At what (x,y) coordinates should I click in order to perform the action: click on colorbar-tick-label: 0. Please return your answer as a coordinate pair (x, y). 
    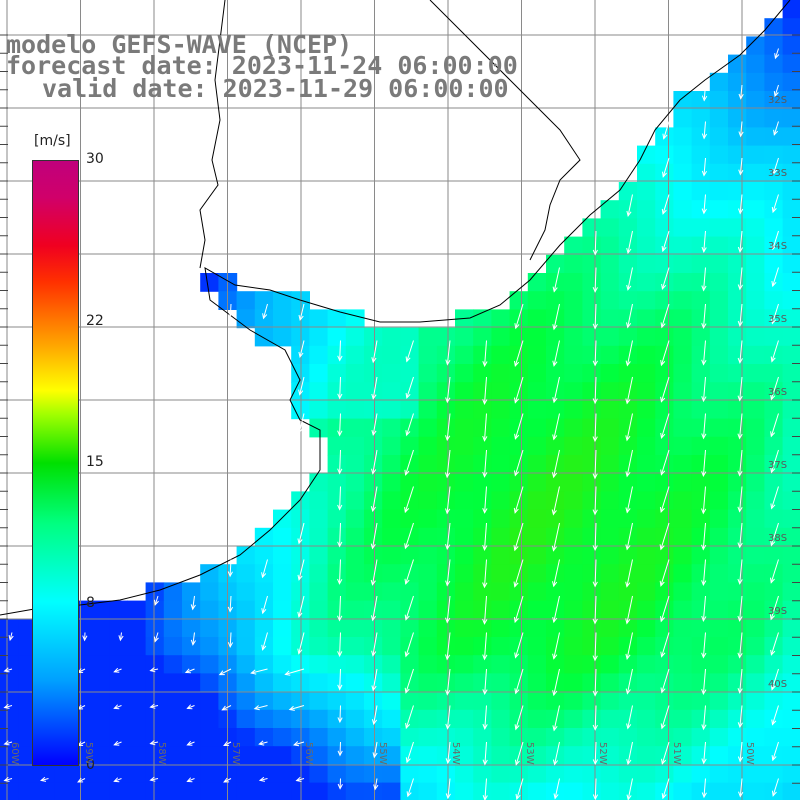
    Looking at the image, I should click on (90, 765).